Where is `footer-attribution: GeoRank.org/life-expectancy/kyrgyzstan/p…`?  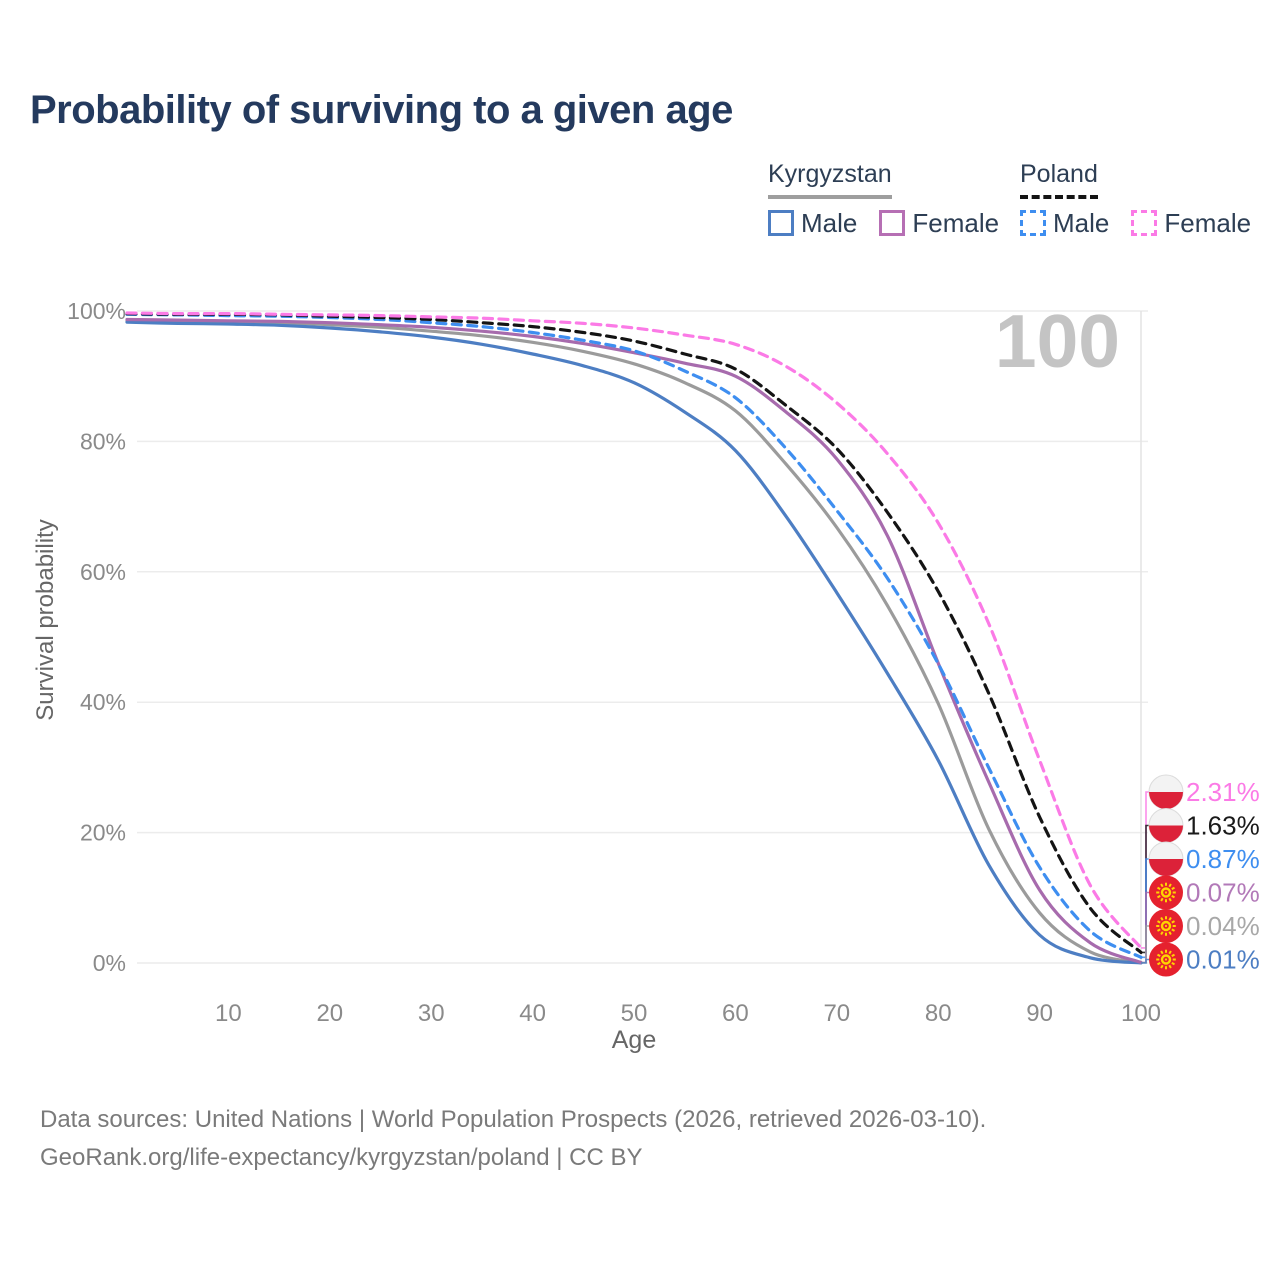
footer-attribution: GeoRank.org/life-expectancy/kyrgyzstan/p… is located at coordinates (341, 1157).